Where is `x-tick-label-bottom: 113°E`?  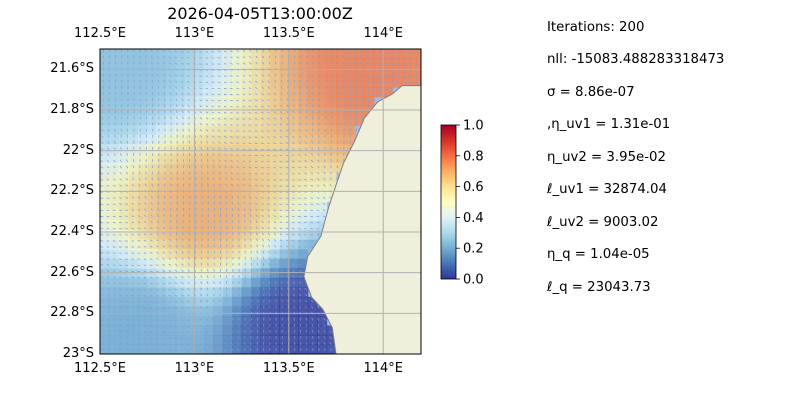
x-tick-label-bottom: 113°E is located at coordinates (194, 368).